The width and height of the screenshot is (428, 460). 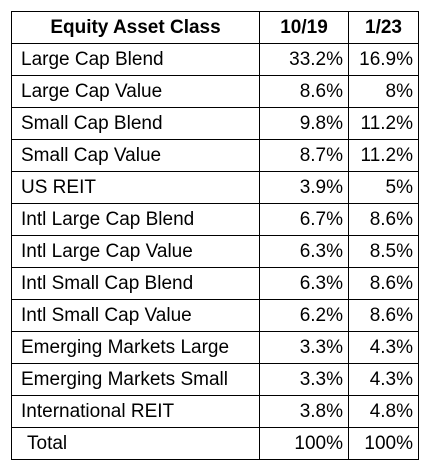 I want to click on value-1019: 6.2%, so click(x=304, y=315).